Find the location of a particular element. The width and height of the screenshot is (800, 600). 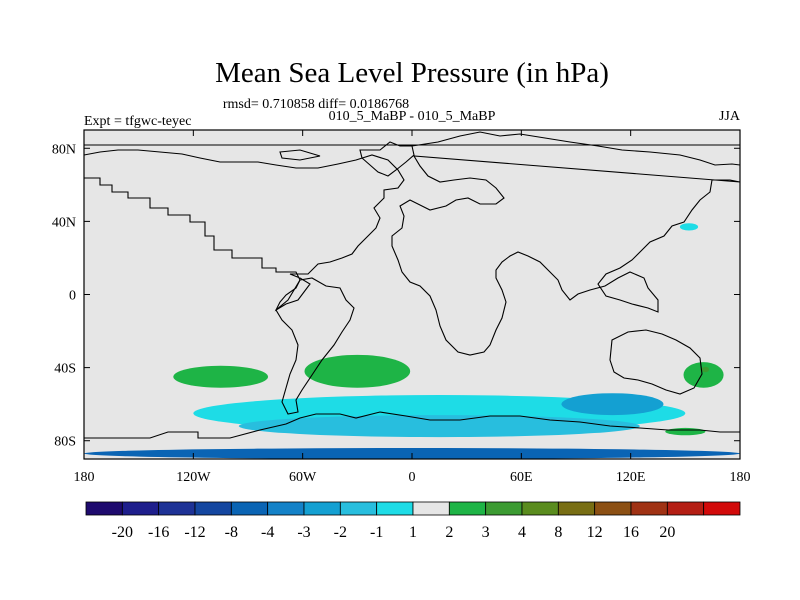

south-america-coast is located at coordinates (315, 346).